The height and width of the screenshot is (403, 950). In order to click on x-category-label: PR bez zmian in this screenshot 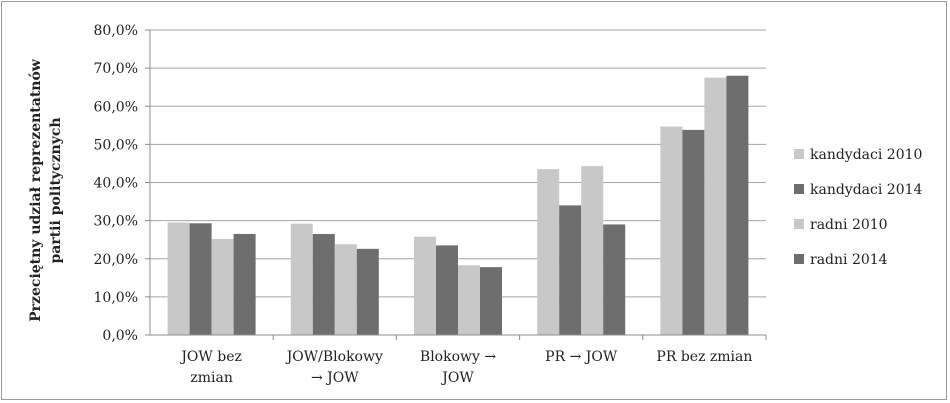, I will do `click(704, 357)`.